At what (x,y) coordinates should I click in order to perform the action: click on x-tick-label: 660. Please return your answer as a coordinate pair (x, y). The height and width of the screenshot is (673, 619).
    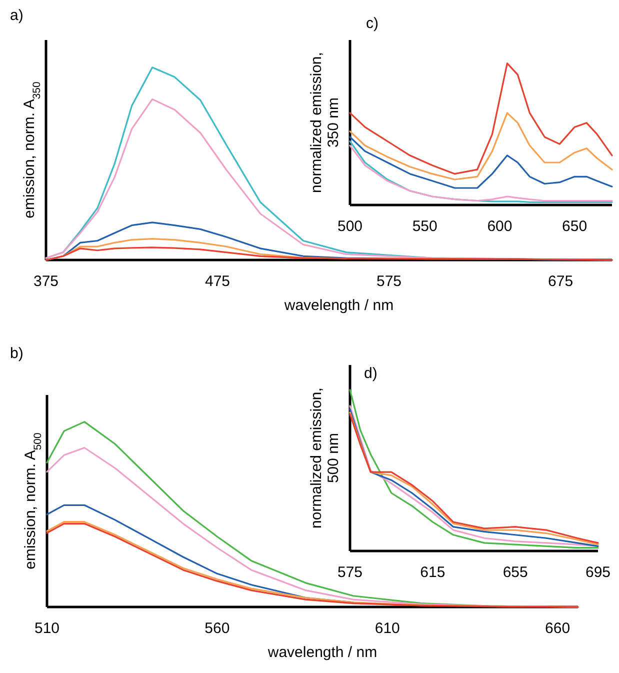
    Looking at the image, I should click on (557, 628).